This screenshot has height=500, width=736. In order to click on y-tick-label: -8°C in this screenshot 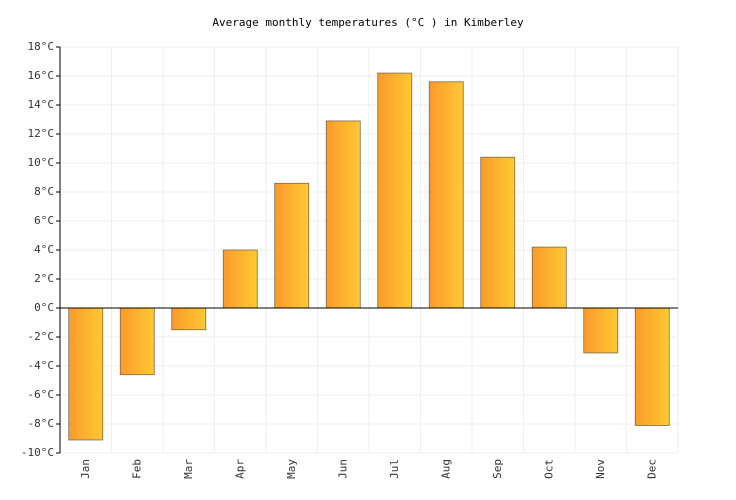, I will do `click(41, 423)`.